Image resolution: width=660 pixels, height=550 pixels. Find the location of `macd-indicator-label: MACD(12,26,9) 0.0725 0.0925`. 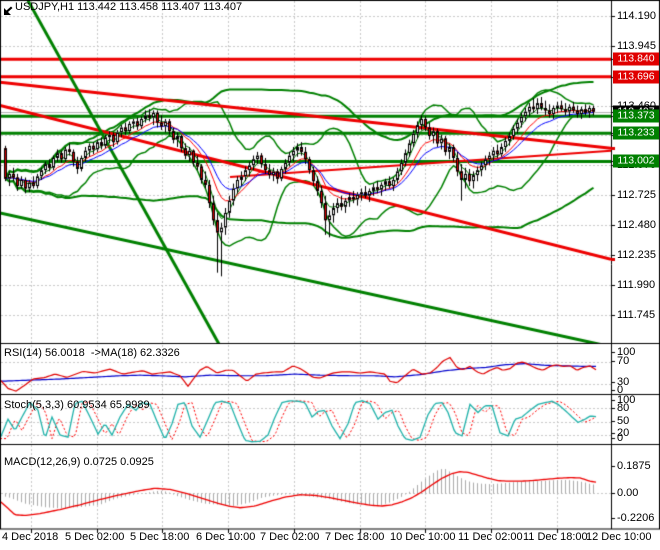

macd-indicator-label: MACD(12,26,9) 0.0725 0.0925 is located at coordinates (79, 462).